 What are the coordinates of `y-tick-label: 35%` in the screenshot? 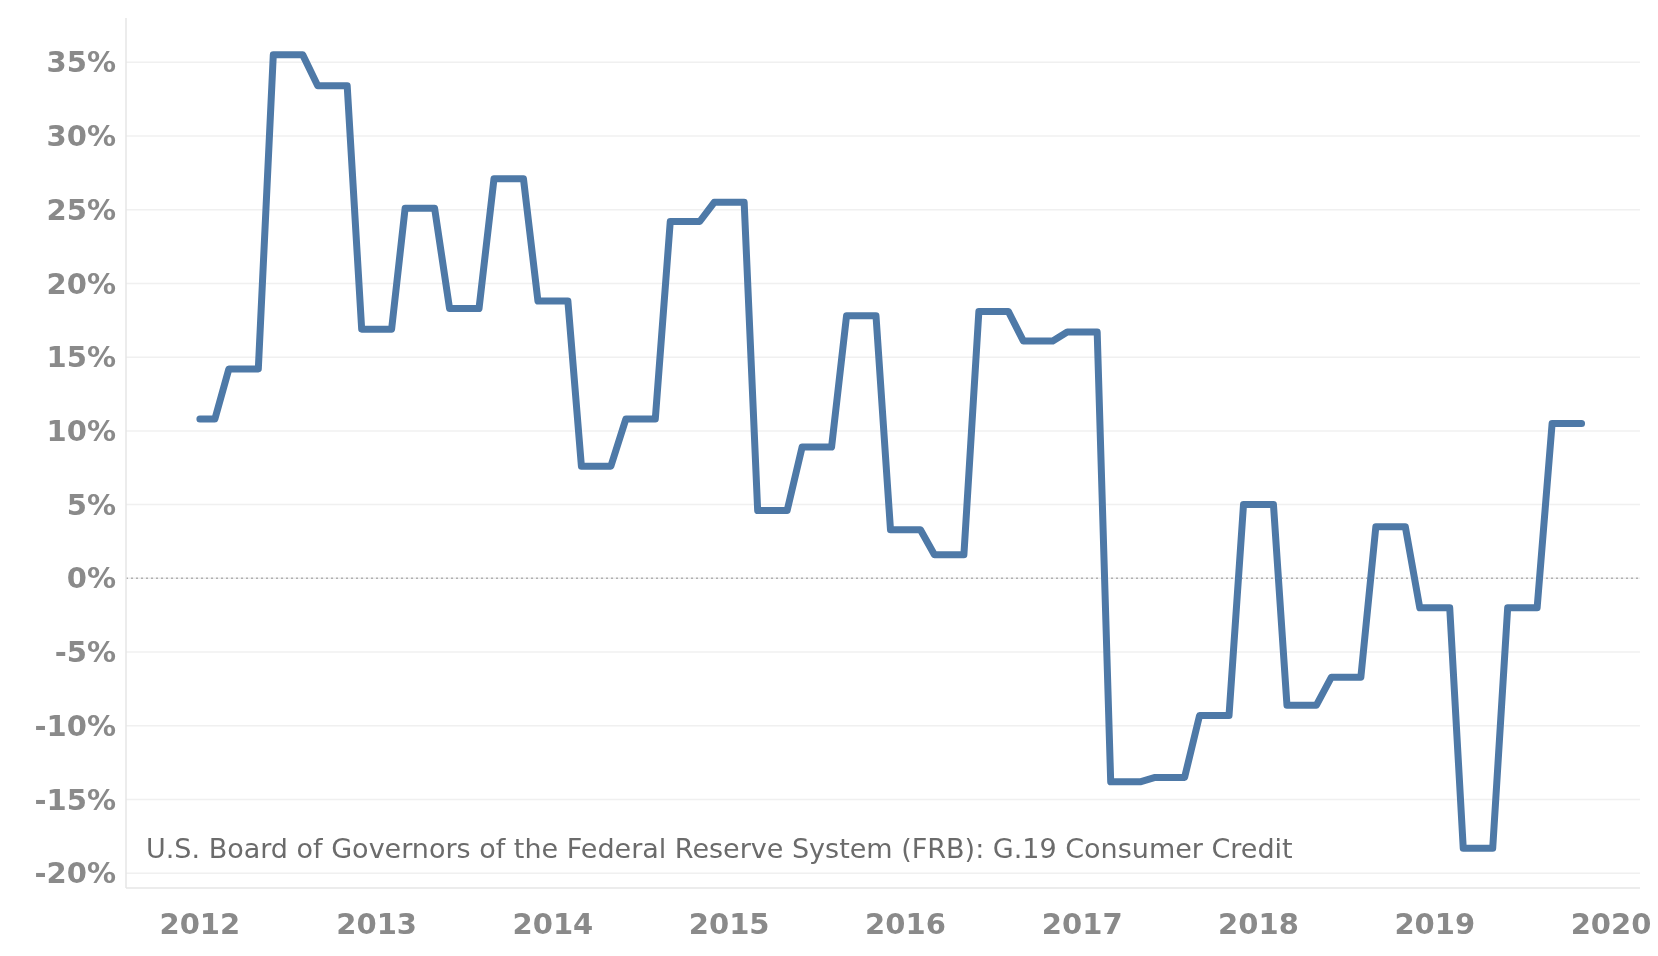 It's located at (81, 62).